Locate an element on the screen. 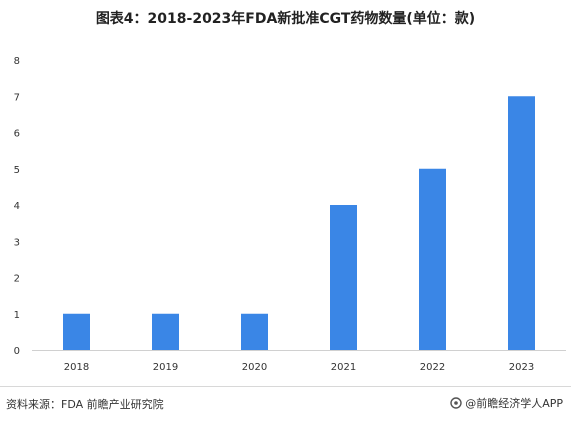 This screenshot has width=571, height=422. bar-2023 is located at coordinates (521, 223).